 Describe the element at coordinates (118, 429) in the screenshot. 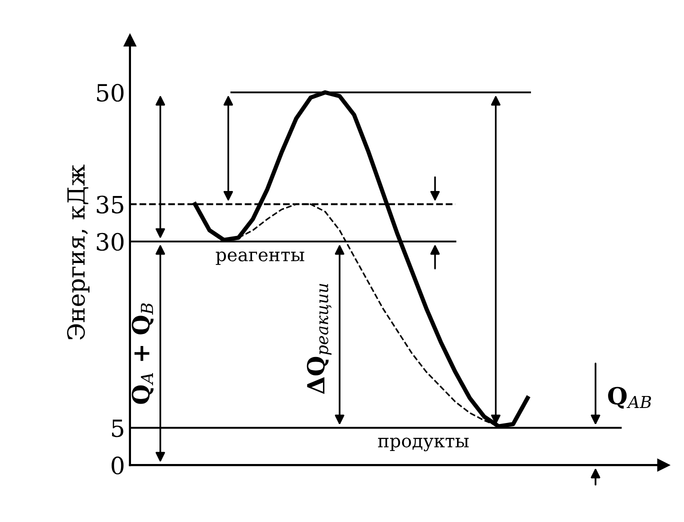

I see `y-tick-label: 5` at that location.